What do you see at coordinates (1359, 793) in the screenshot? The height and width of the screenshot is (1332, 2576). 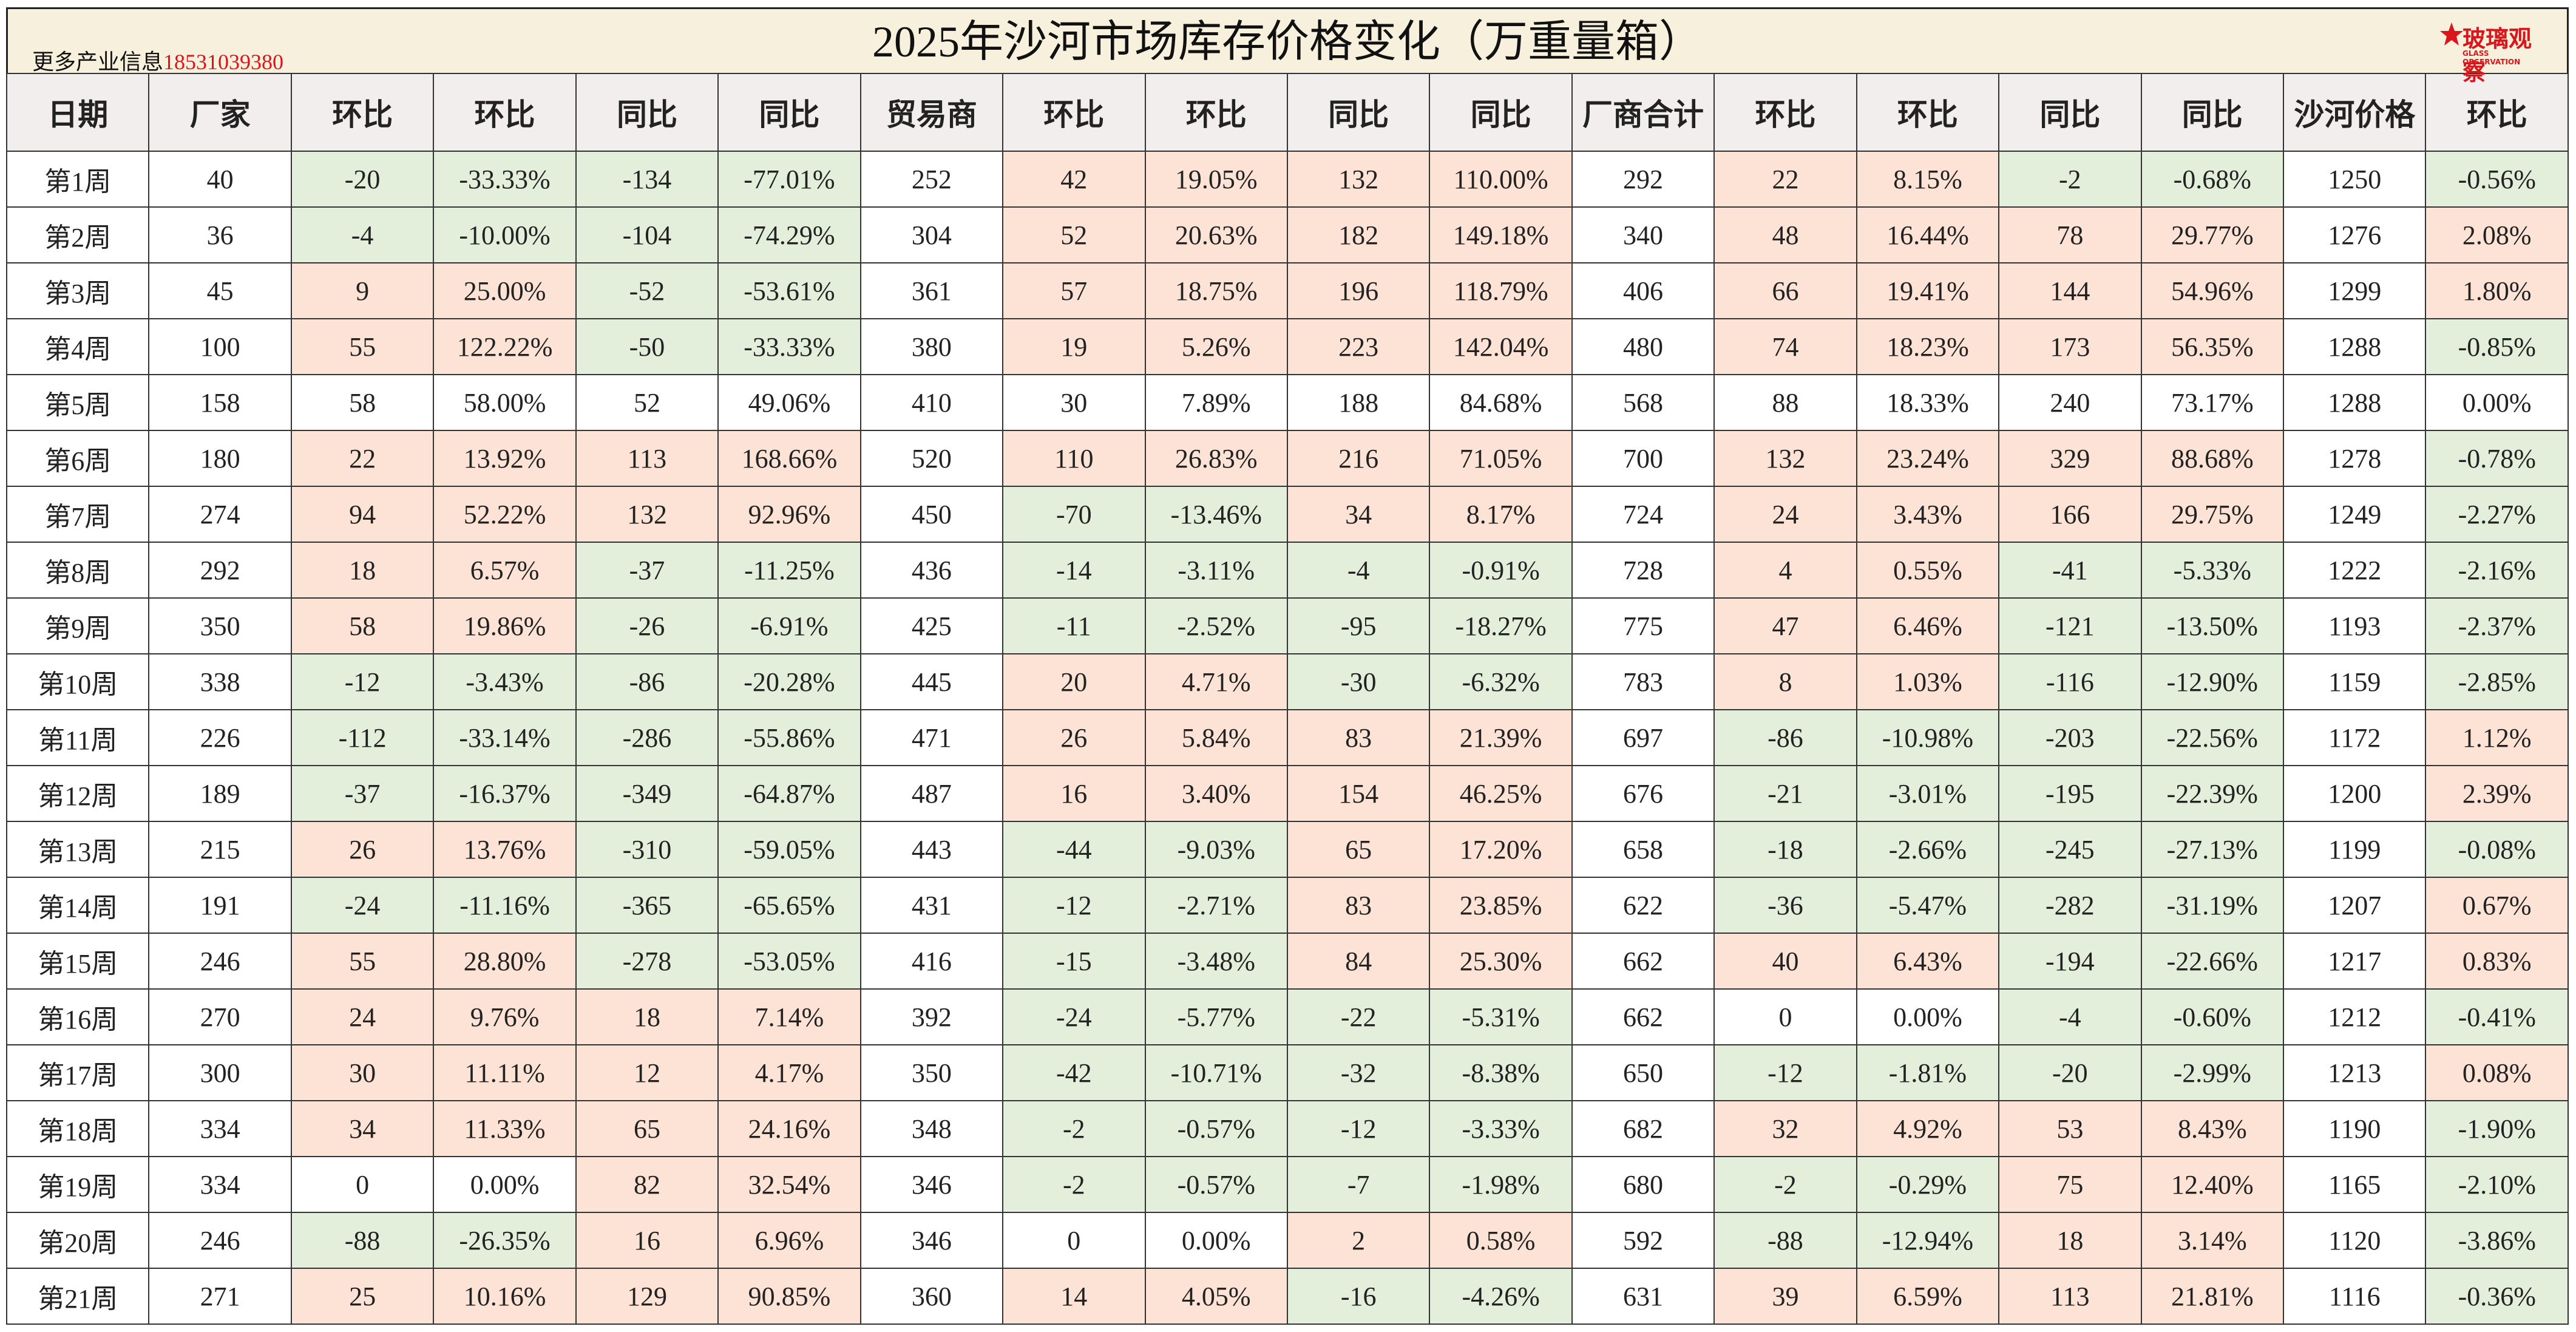 I see `cell: 154` at bounding box center [1359, 793].